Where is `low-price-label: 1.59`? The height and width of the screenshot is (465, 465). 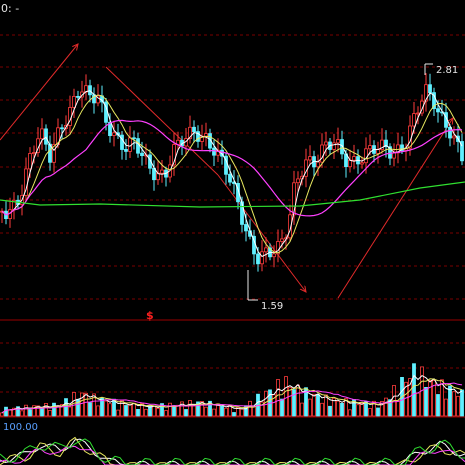 low-price-label: 1.59 is located at coordinates (272, 306).